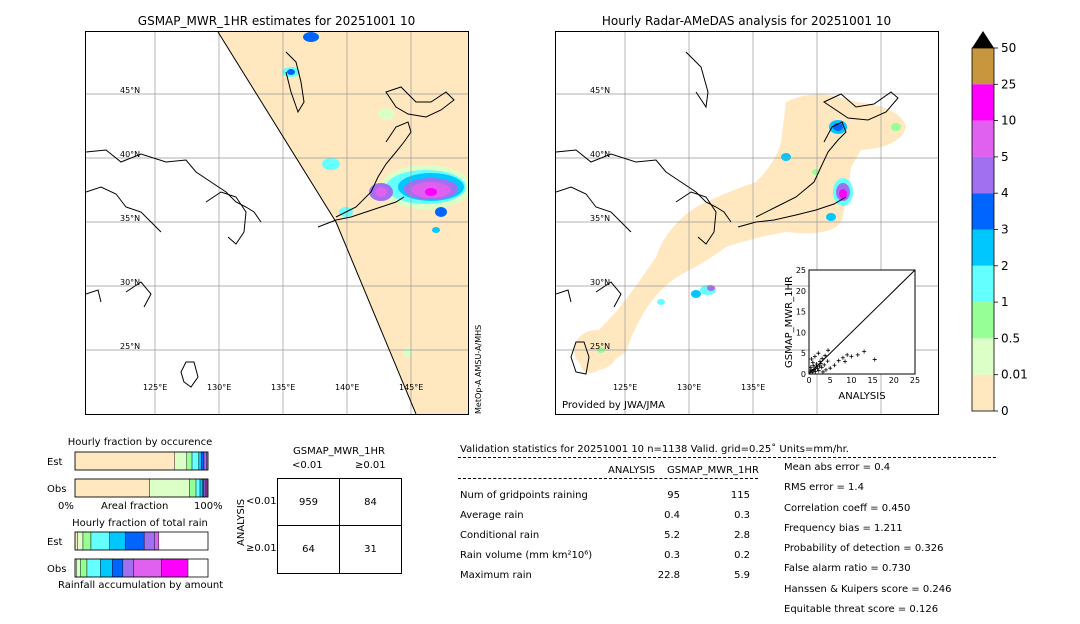 The image size is (1080, 624). What do you see at coordinates (317, 223) in the screenshot?
I see `left-swath-edge` at bounding box center [317, 223].